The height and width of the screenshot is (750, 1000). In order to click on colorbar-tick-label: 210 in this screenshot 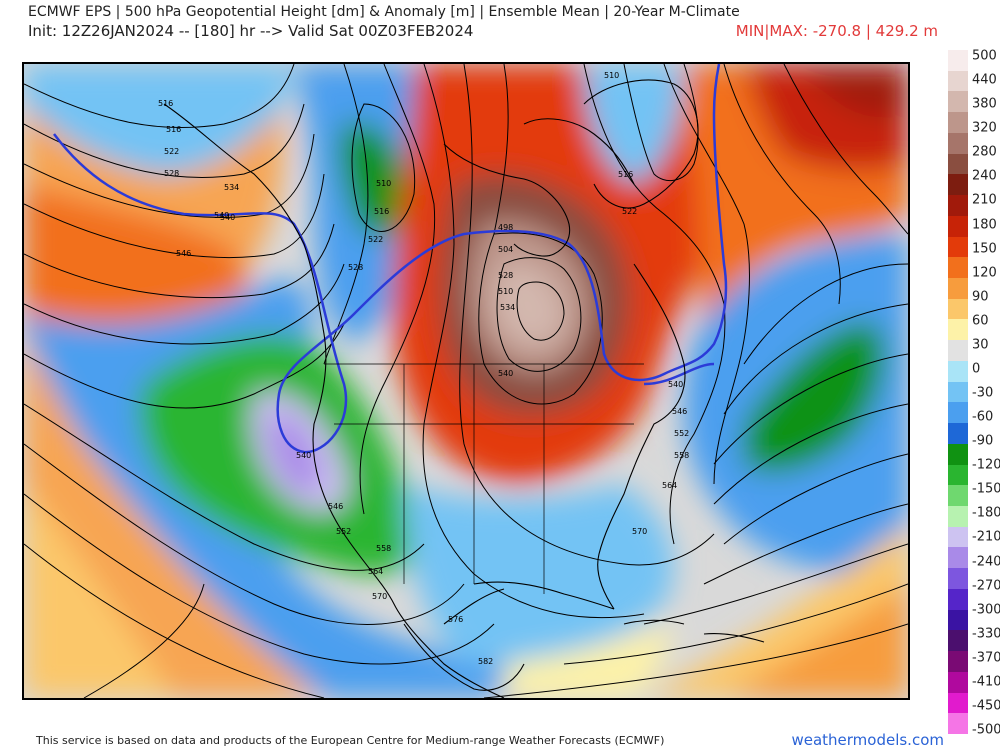, I will do `click(984, 200)`.